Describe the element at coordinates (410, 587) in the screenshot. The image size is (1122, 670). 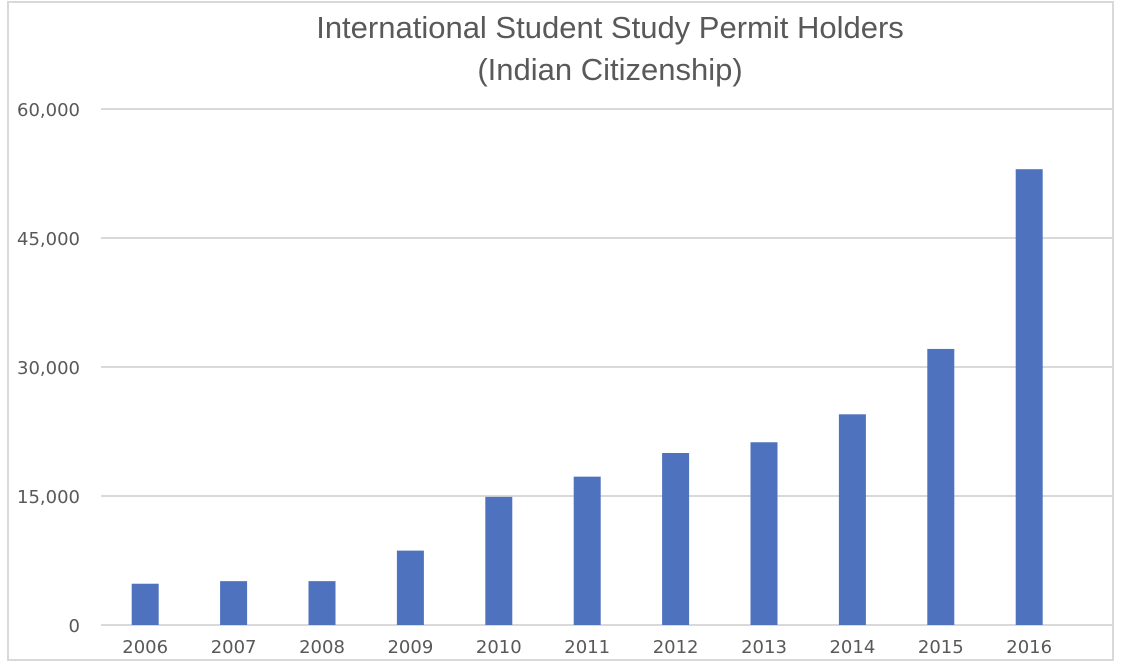
I see `bar-2009` at that location.